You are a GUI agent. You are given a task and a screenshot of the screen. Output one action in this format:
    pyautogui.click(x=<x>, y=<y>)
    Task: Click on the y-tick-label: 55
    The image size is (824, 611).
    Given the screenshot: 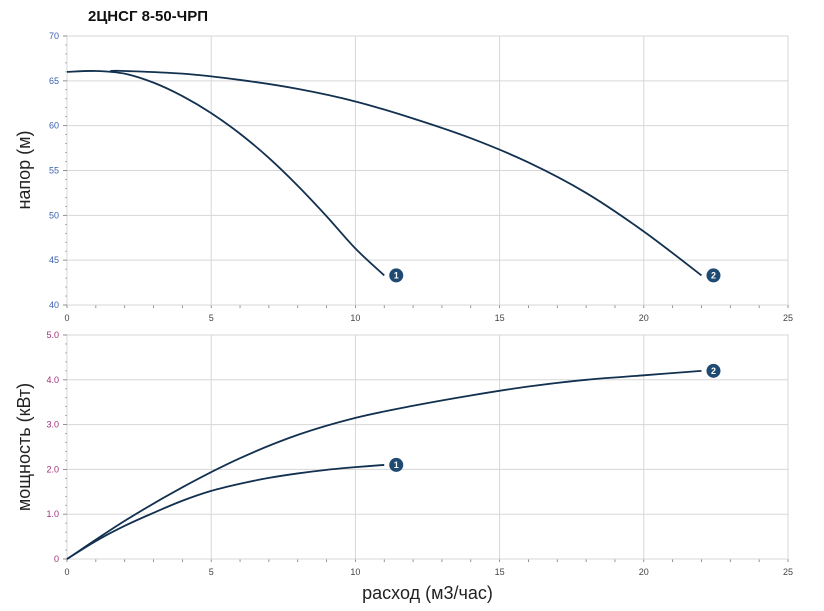 What is the action you would take?
    pyautogui.click(x=54, y=171)
    